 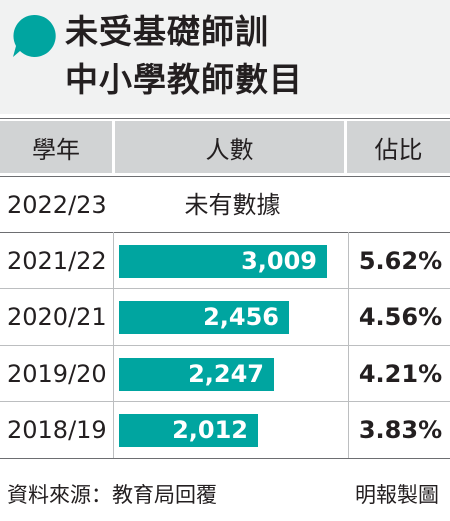 What do you see at coordinates (241, 317) in the screenshot?
I see `count-data-label: 2,456` at bounding box center [241, 317].